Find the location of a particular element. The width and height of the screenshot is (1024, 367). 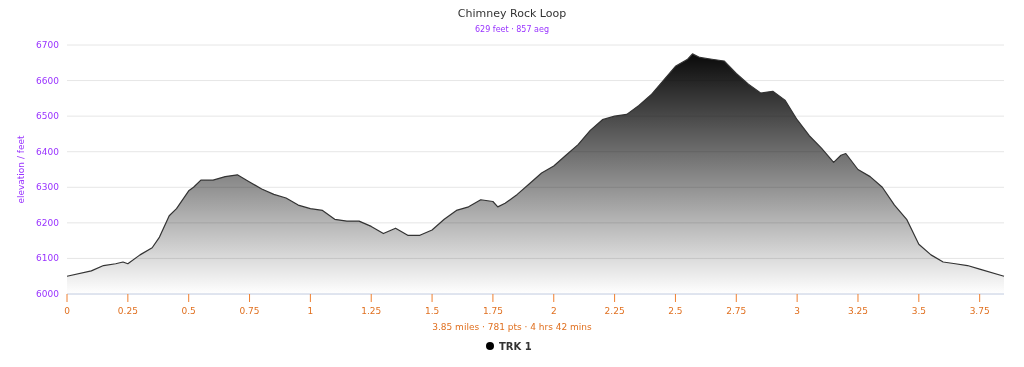

x-tick-label: 2.25 is located at coordinates (614, 311).